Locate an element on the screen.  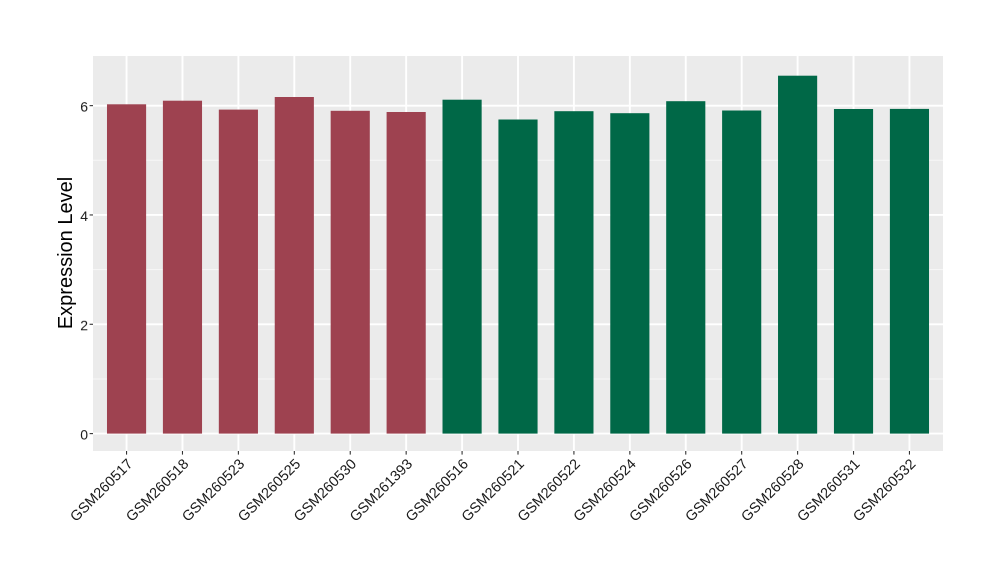
svg-text: 2 is located at coordinates (84, 325).